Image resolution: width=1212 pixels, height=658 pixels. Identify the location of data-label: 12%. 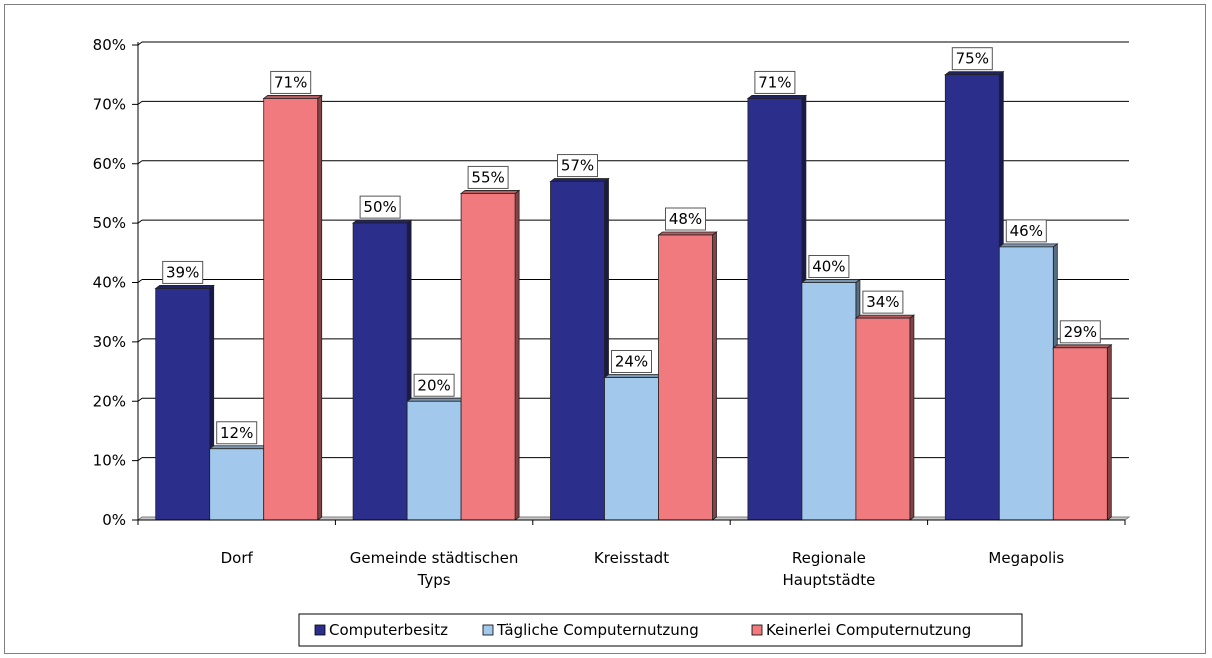
(237, 433).